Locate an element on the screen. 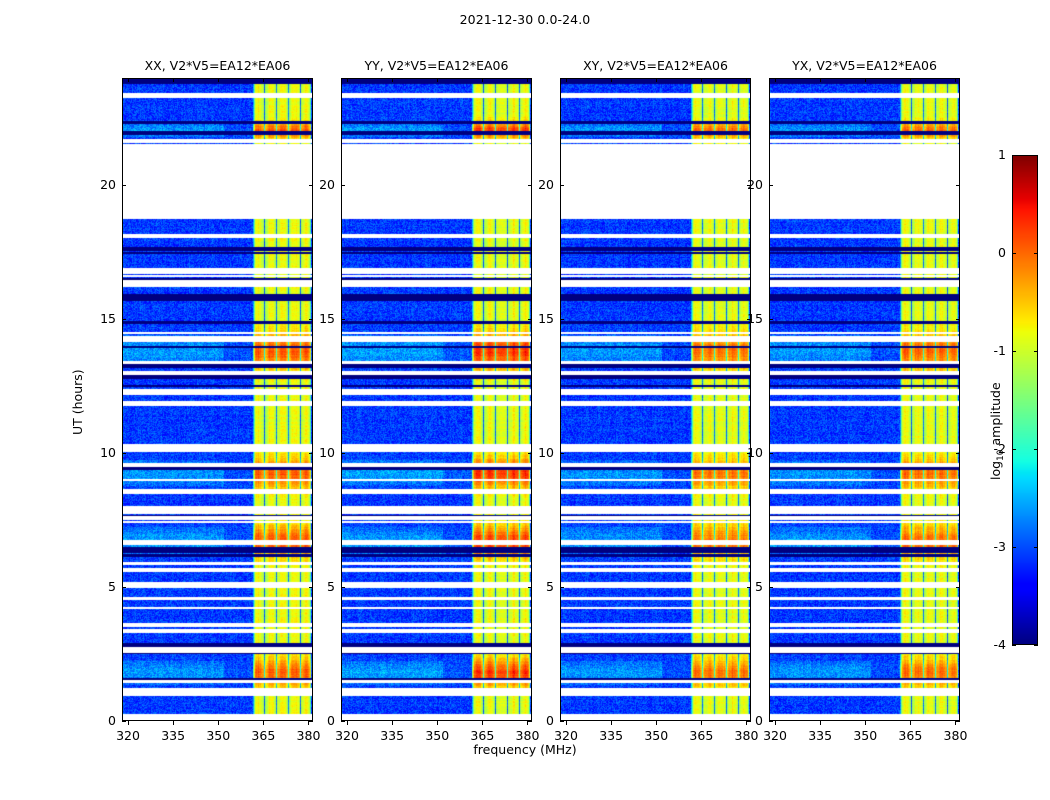 The width and height of the screenshot is (1050, 800). panel-title-yx: YX, V2*V5=EA12*EA06 is located at coordinates (864, 65).